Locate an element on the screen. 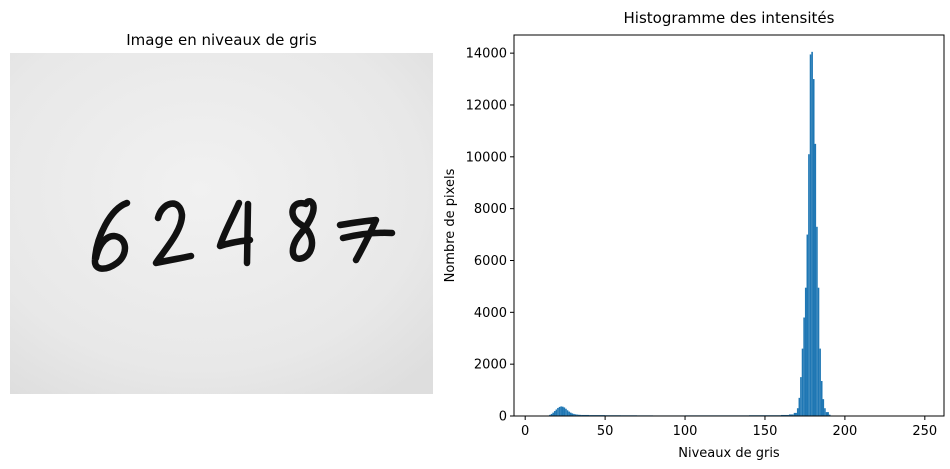 This screenshot has height=469, width=950. x-tick-label: 50 is located at coordinates (605, 431).